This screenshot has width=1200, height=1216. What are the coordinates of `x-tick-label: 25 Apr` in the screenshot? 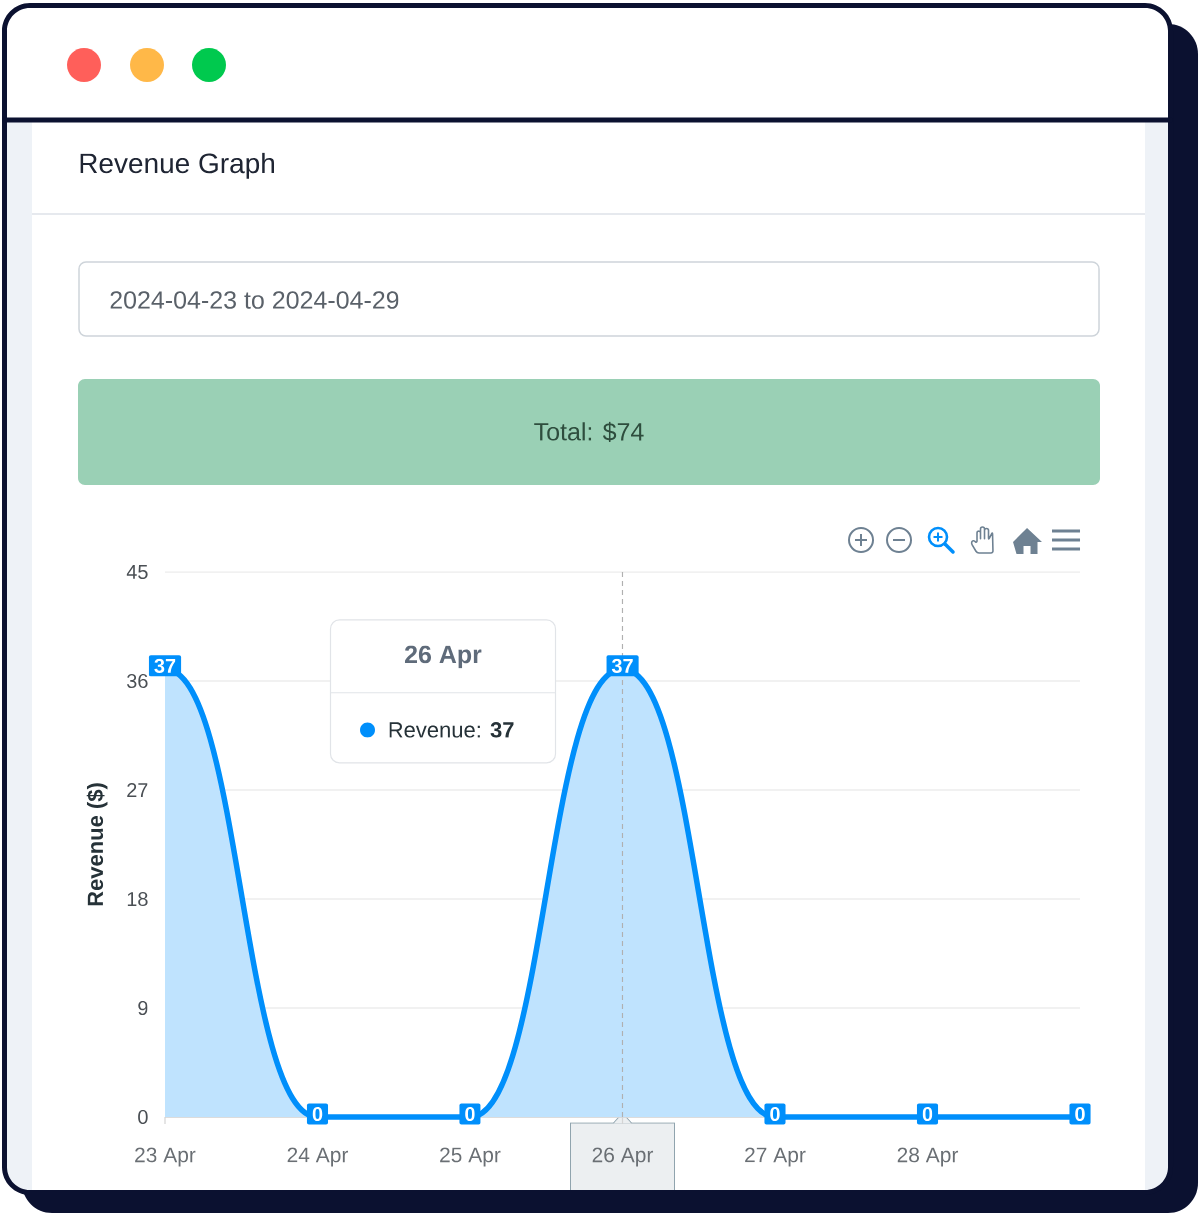 It's located at (470, 1157).